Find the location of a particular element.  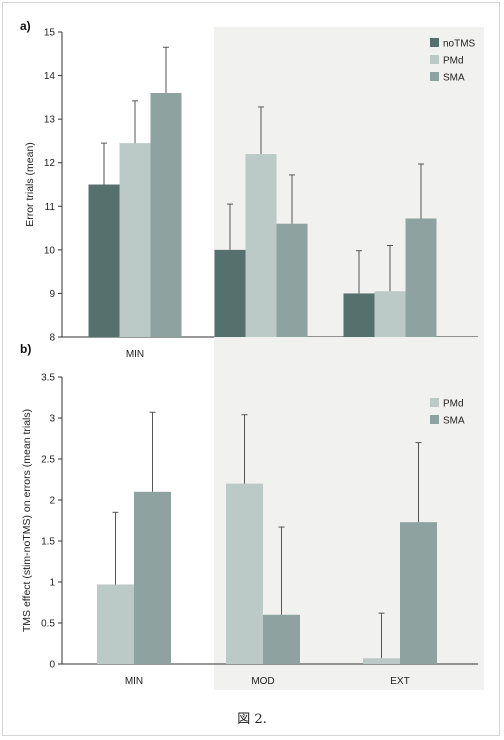

y-tick-label: 2.5 is located at coordinates (48, 460).